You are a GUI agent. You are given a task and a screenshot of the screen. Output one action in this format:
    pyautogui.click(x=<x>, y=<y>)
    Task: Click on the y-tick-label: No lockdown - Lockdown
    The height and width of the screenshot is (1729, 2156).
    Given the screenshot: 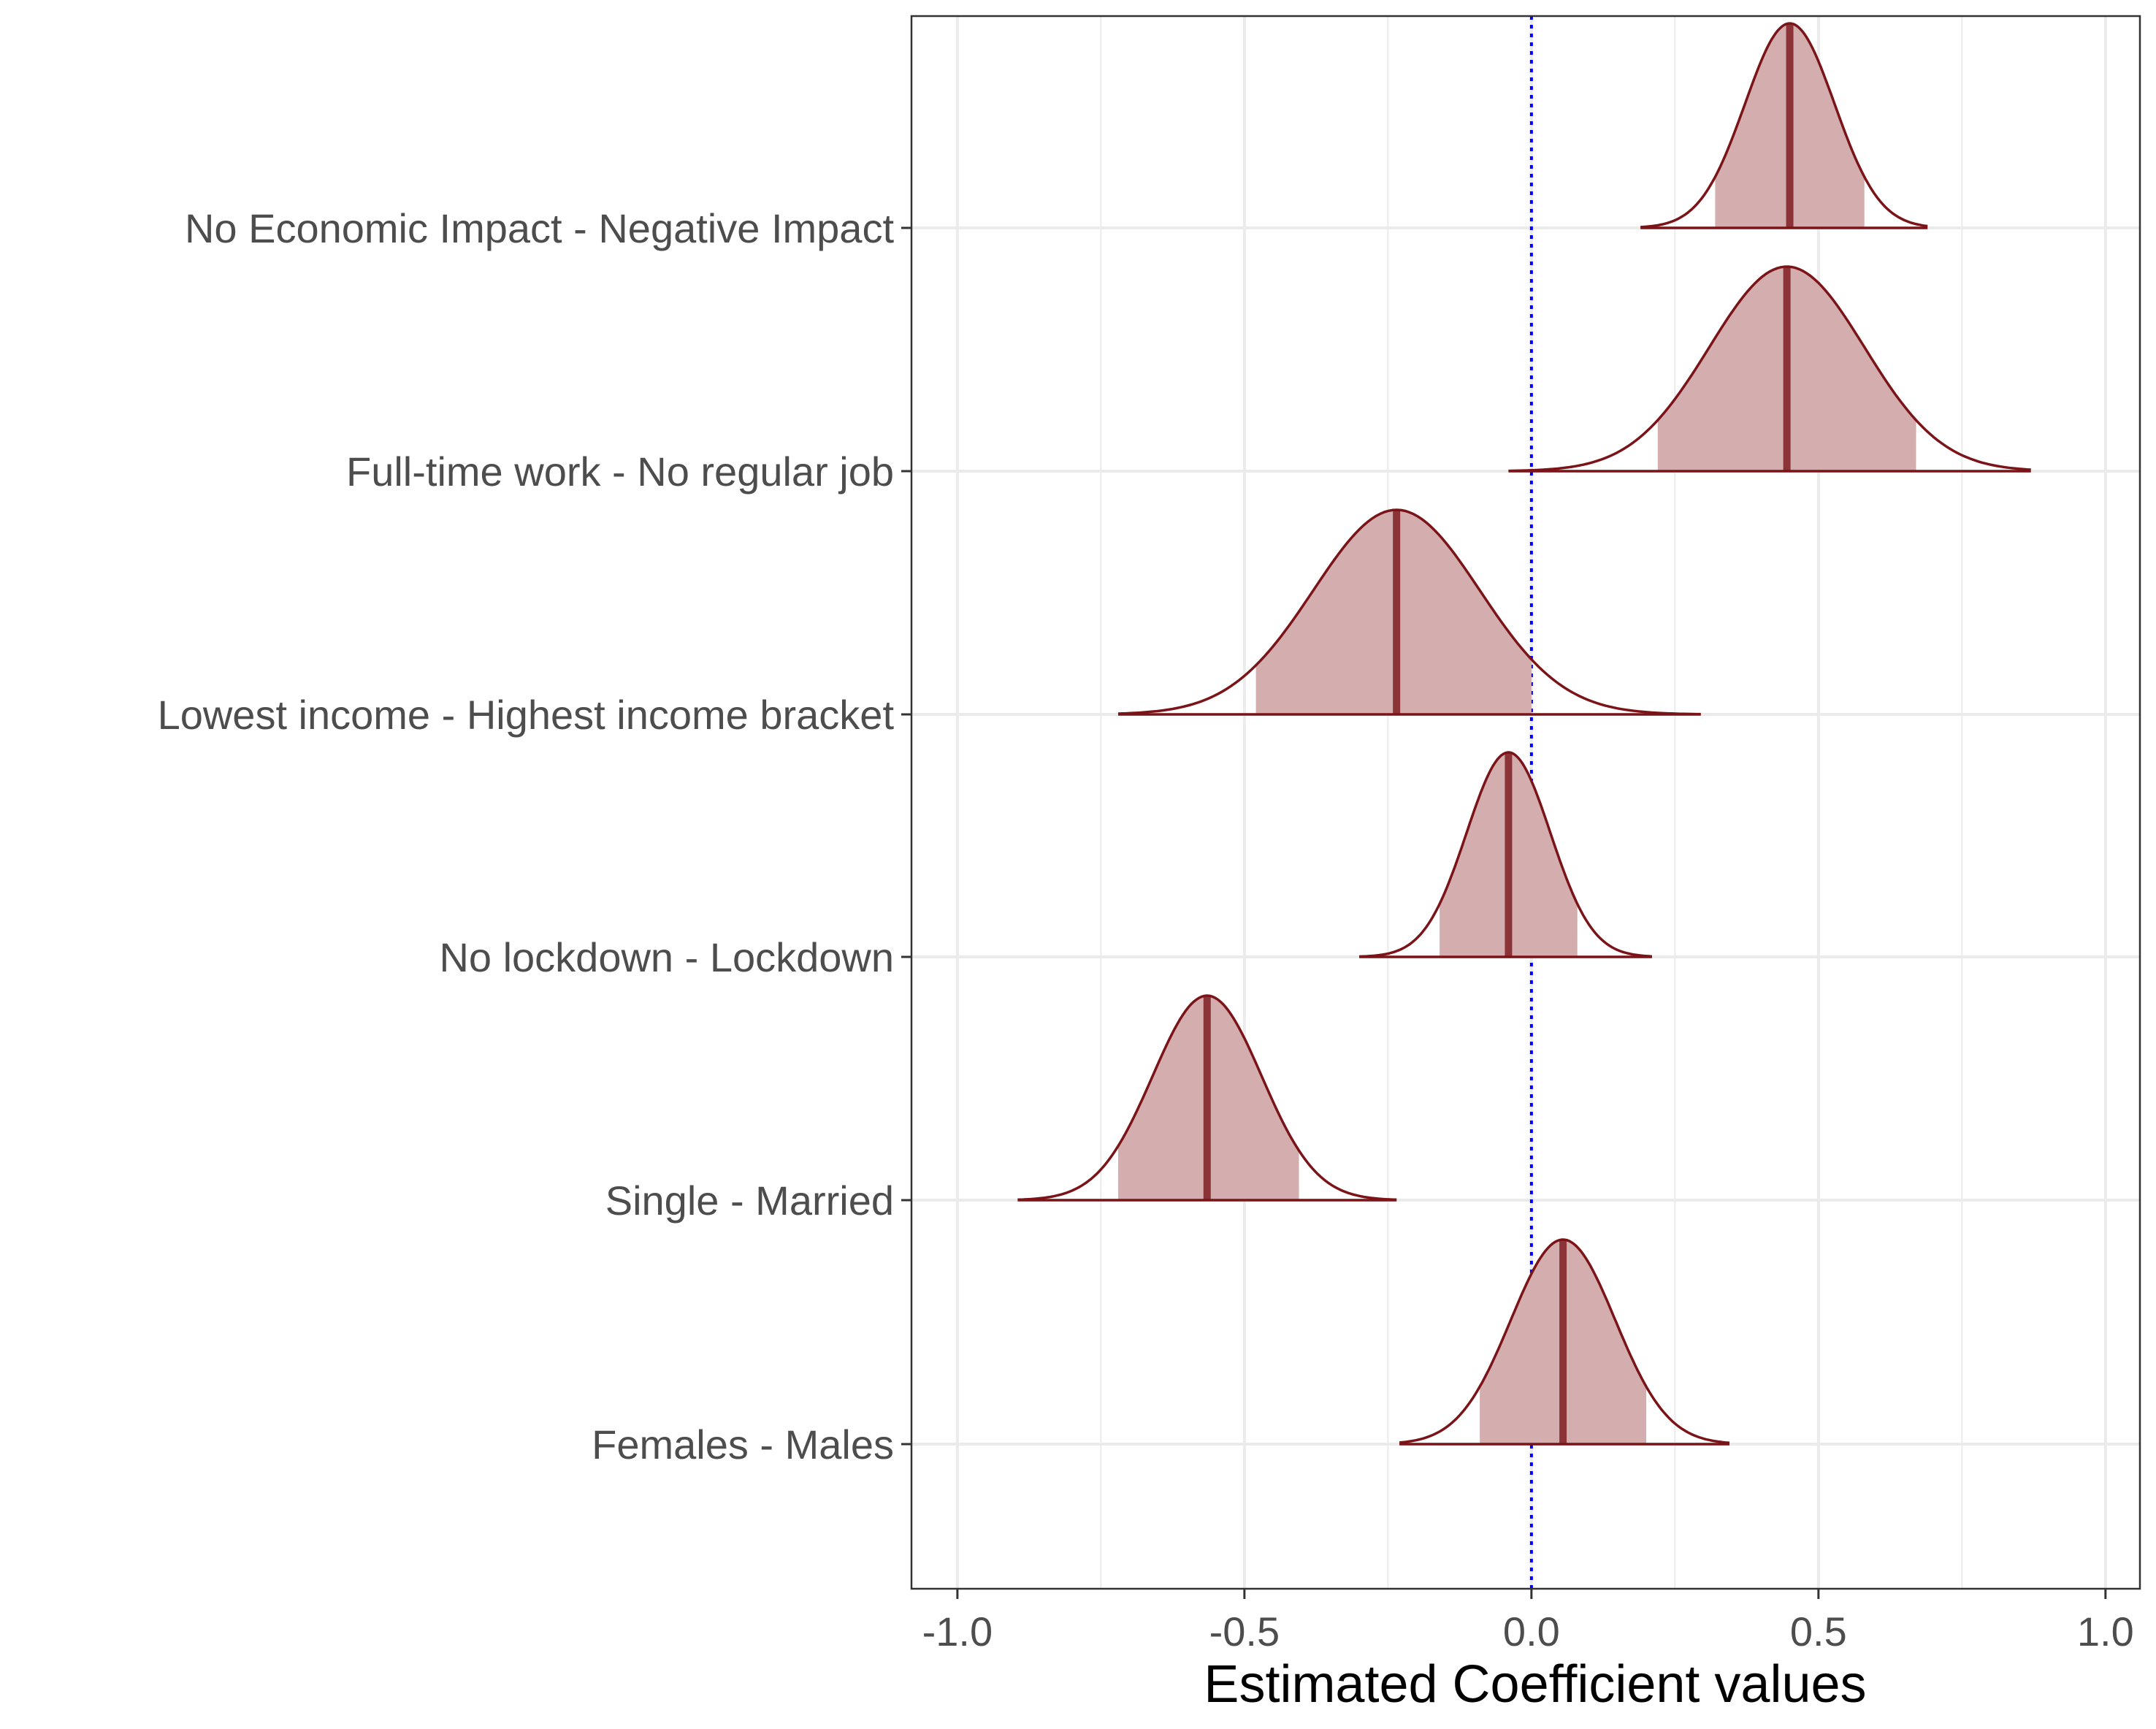 What is the action you would take?
    pyautogui.click(x=667, y=957)
    